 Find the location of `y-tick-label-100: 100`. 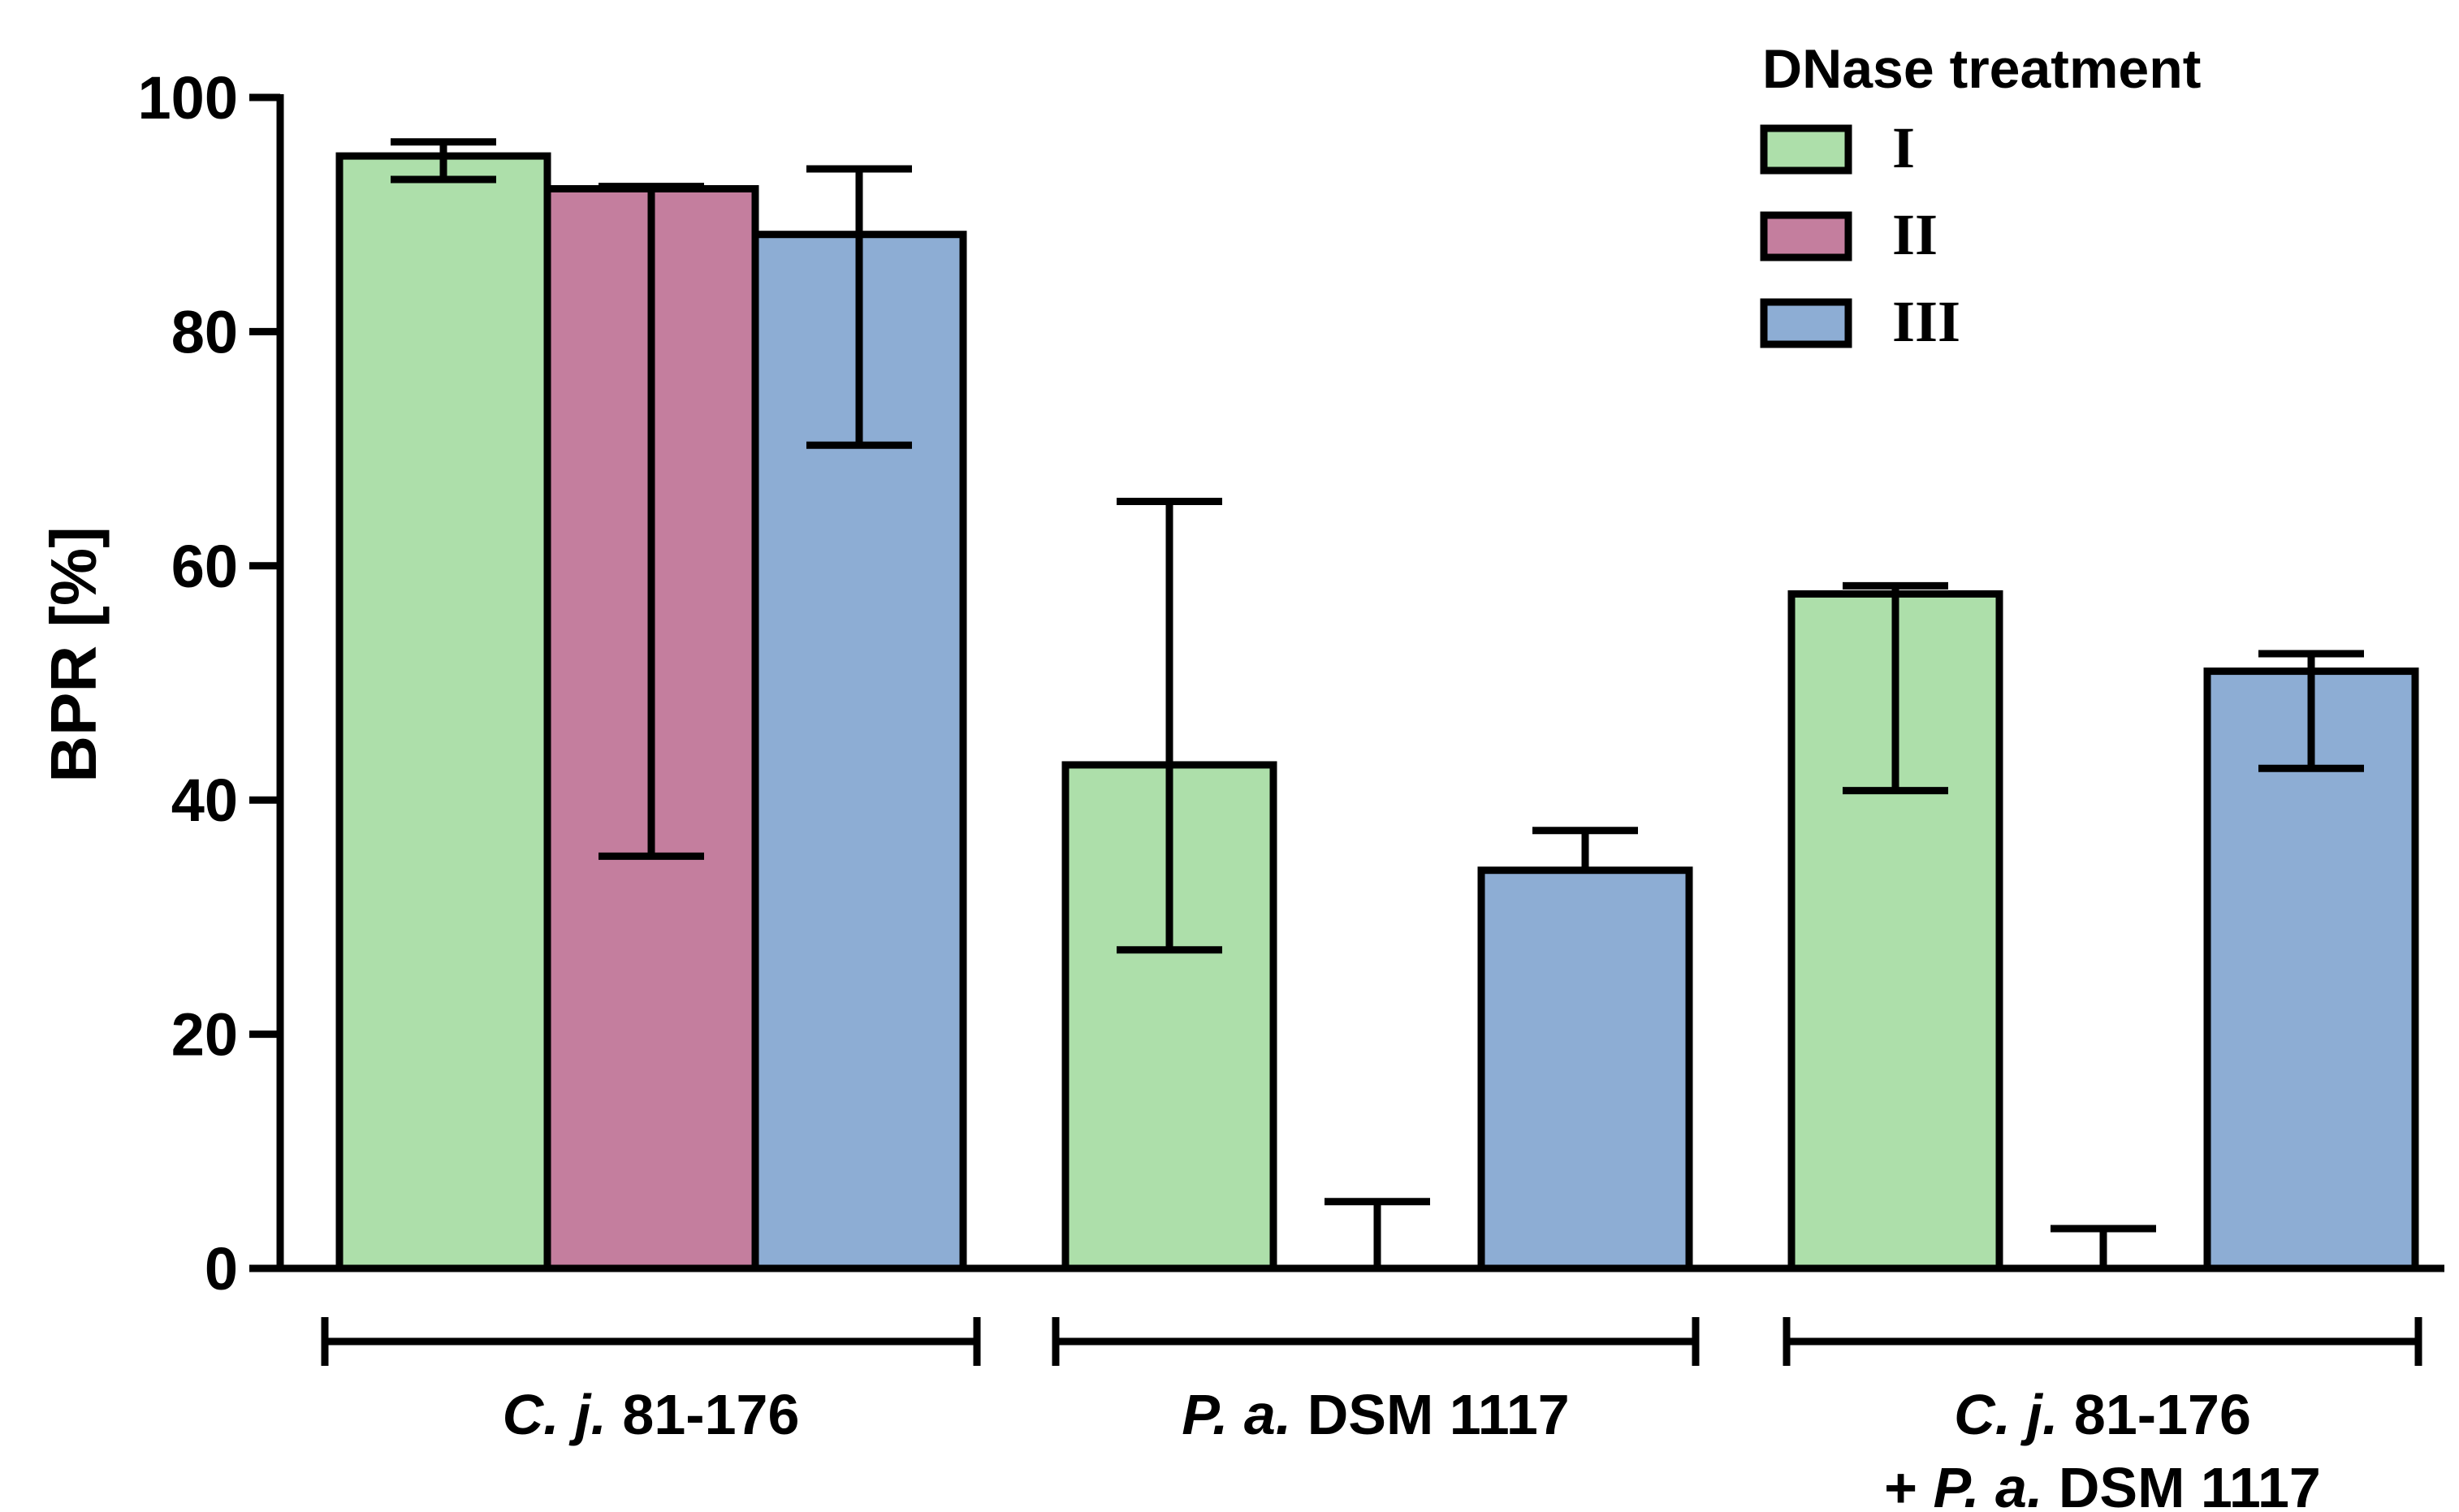

y-tick-label-100: 100 is located at coordinates (188, 98).